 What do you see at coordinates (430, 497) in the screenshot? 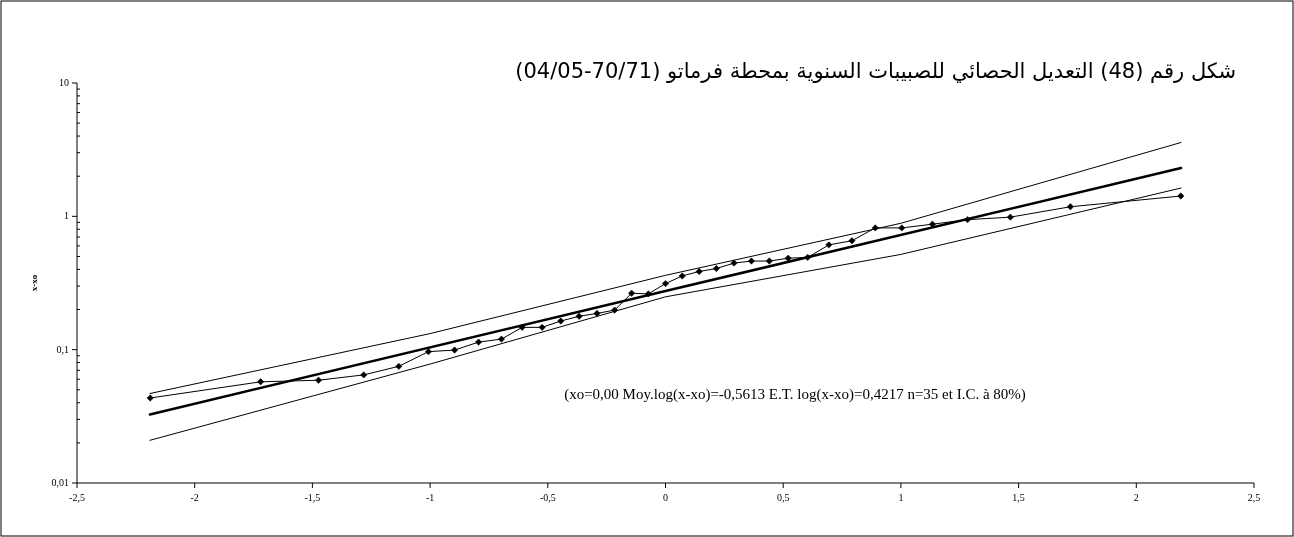
I see `x-tick-label: -1` at bounding box center [430, 497].